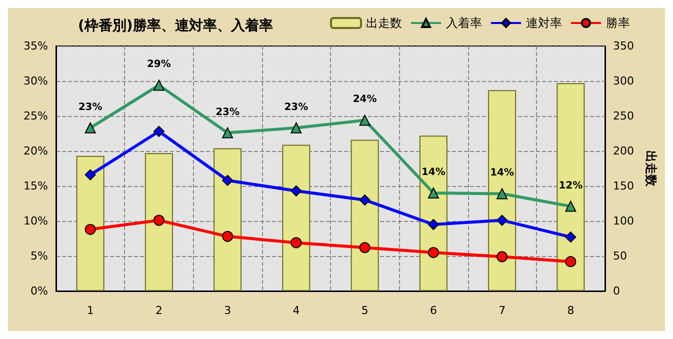 This screenshot has width=673, height=339. I want to click on y-tick-label: 35%, so click(36, 46).